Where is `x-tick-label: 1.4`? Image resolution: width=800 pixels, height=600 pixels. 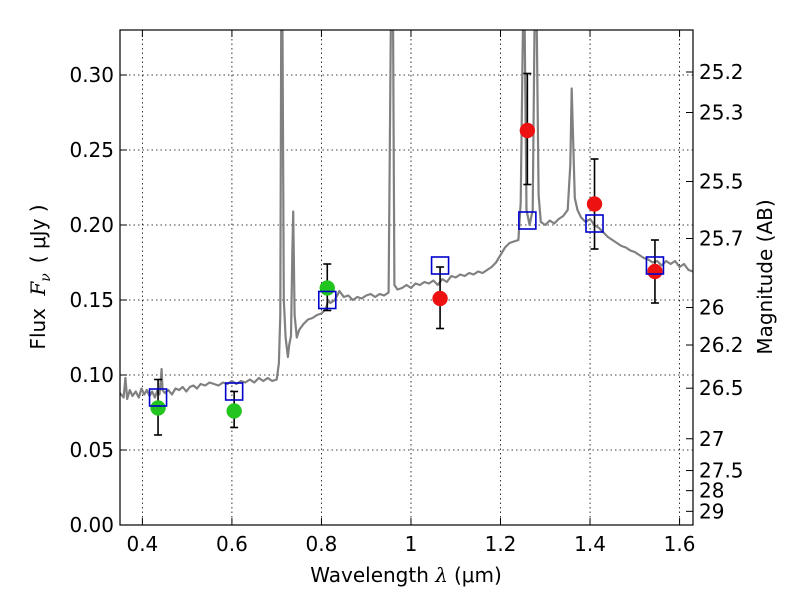 x-tick-label: 1.4 is located at coordinates (590, 544).